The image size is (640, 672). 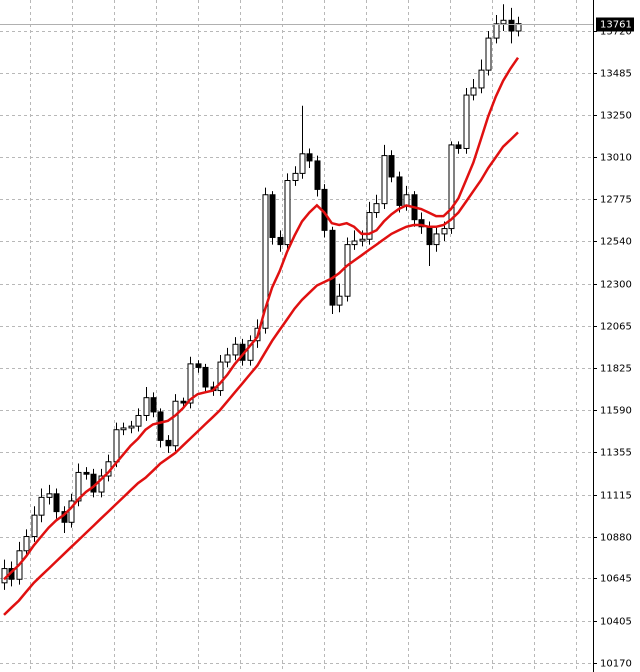 What do you see at coordinates (616, 369) in the screenshot?
I see `y-tick-label: 11825` at bounding box center [616, 369].